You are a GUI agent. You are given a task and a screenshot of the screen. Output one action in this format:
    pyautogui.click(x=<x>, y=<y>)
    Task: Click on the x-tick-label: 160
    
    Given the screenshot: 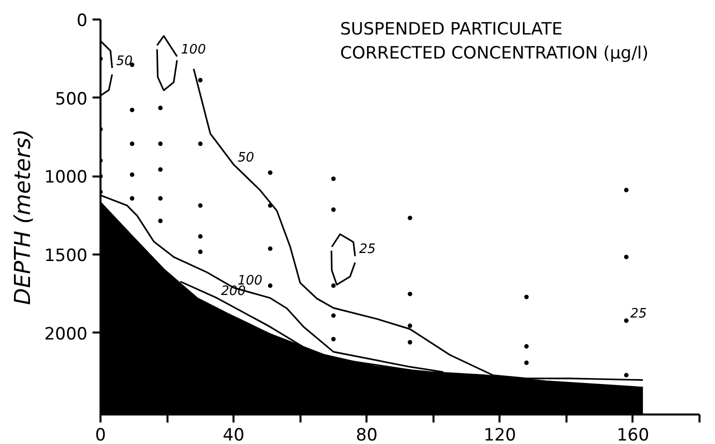 What is the action you would take?
    pyautogui.click(x=633, y=435)
    